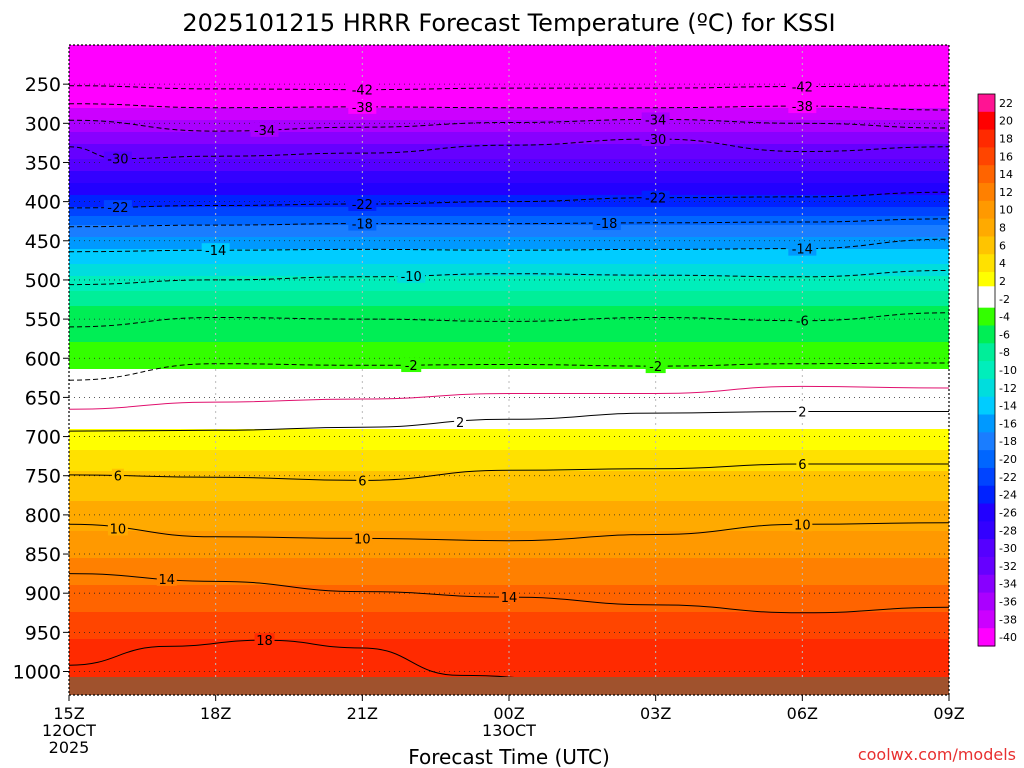  What do you see at coordinates (69, 747) in the screenshot?
I see `x-tick-label: 2025` at bounding box center [69, 747].